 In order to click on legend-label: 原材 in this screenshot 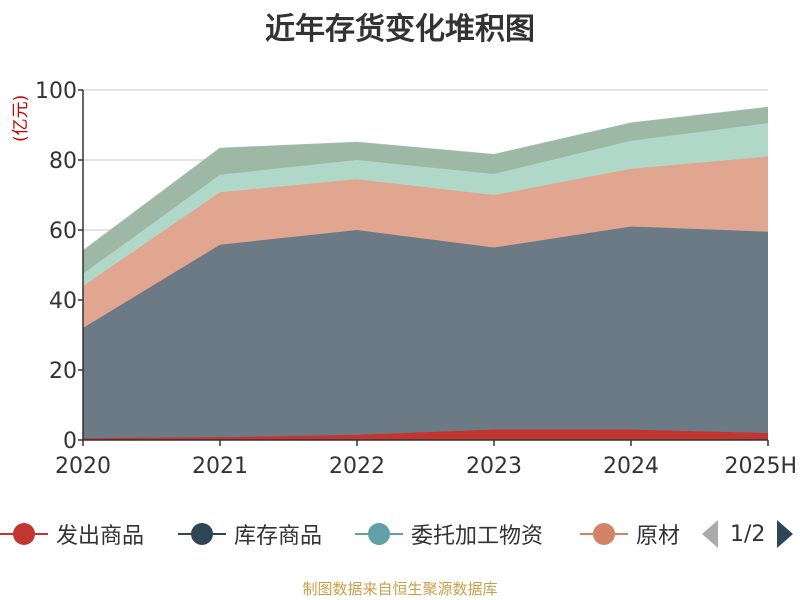, I will do `click(658, 536)`.